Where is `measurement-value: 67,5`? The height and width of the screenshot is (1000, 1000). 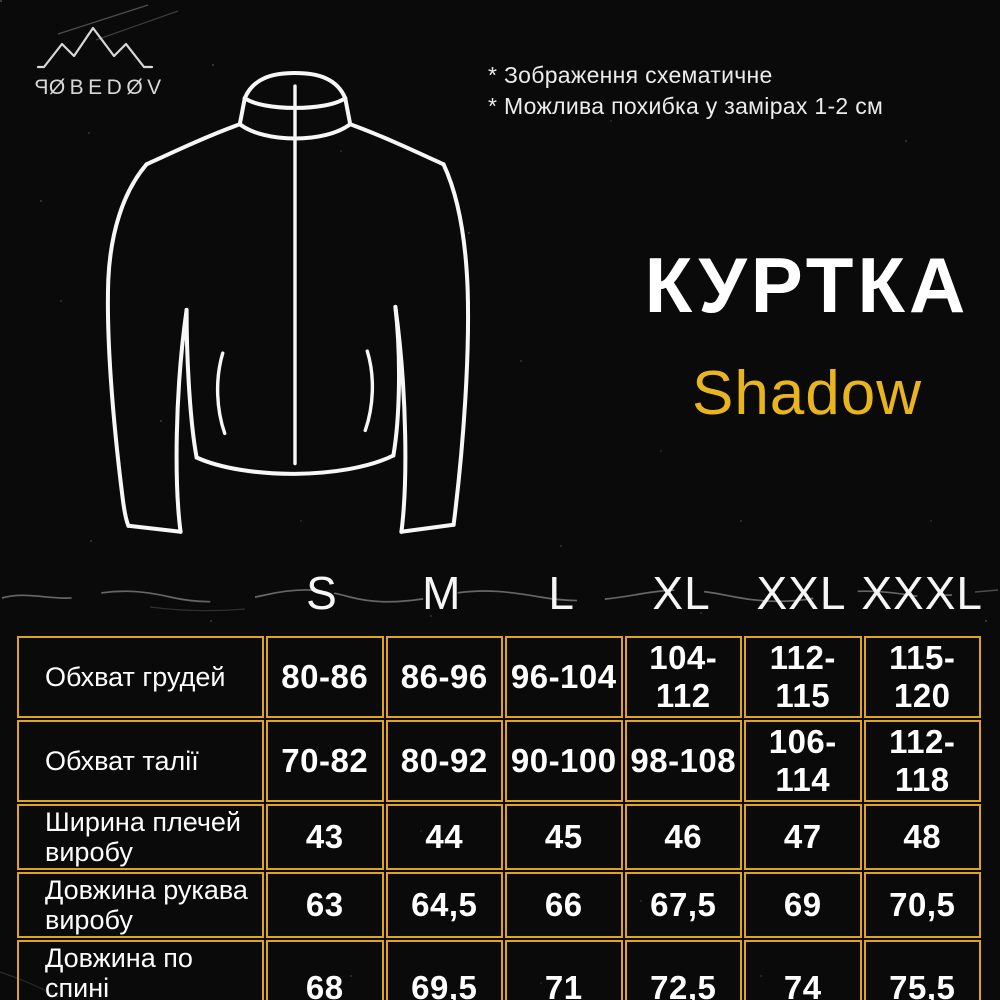 measurement-value: 67,5 is located at coordinates (683, 905).